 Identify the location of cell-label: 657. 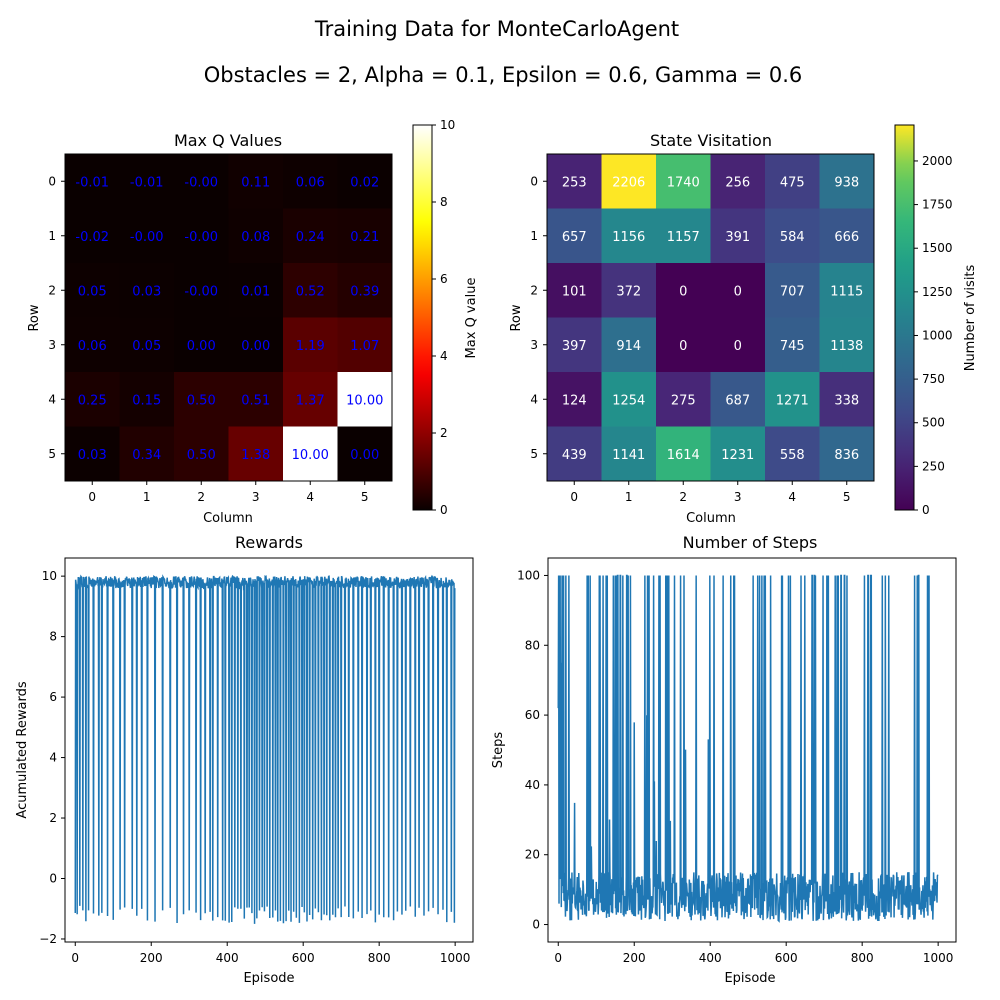
(574, 237).